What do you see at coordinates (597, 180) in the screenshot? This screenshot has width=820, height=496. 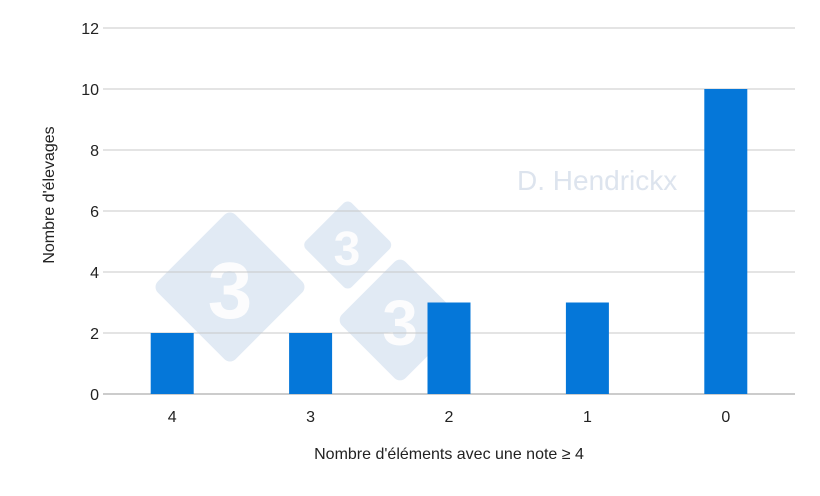 I see `watermark-text: D. Hendrickx` at bounding box center [597, 180].